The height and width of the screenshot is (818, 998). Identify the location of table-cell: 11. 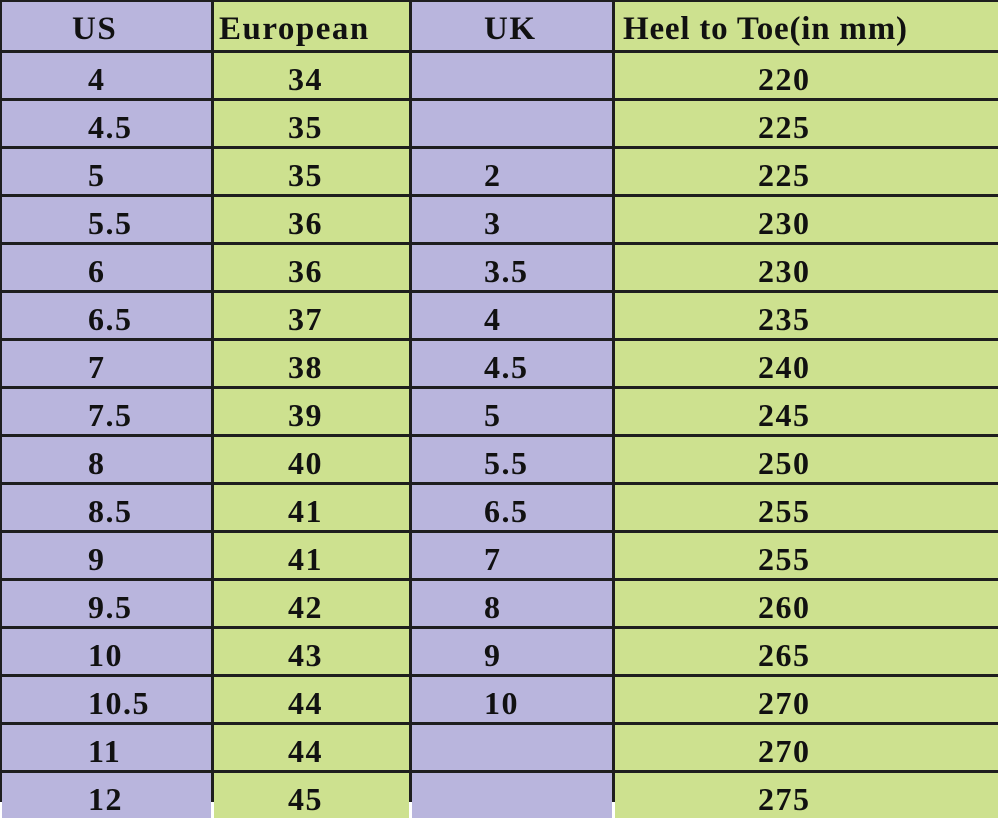
(106, 747).